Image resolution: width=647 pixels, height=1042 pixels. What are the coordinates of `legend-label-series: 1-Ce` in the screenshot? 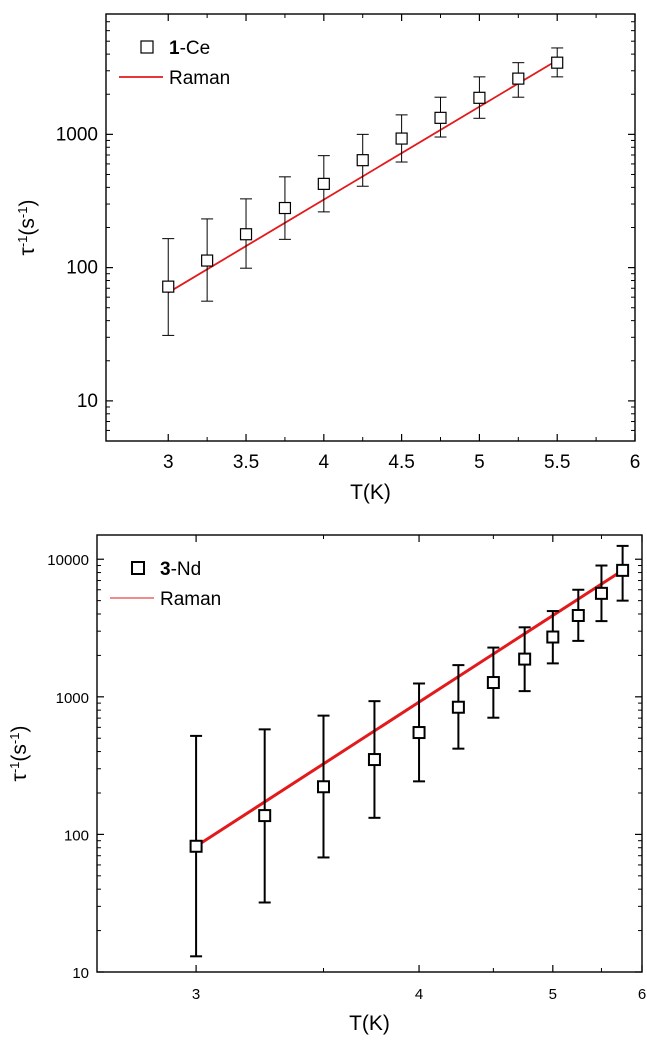 It's located at (189, 48).